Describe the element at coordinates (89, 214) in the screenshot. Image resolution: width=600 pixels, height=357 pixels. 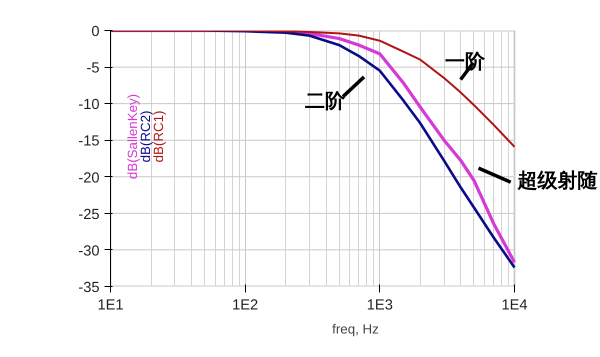
I see `y-tick-label: -25` at that location.